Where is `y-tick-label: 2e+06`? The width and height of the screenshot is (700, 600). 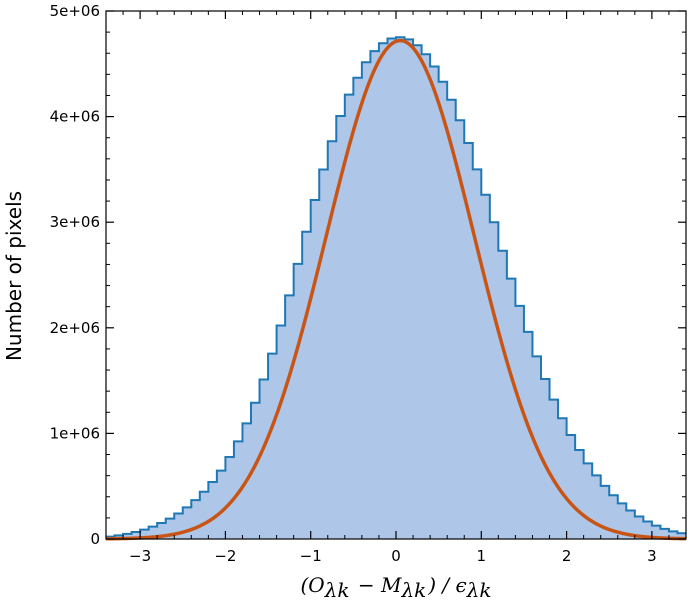
y-tick-label: 2e+06 is located at coordinates (75, 328).